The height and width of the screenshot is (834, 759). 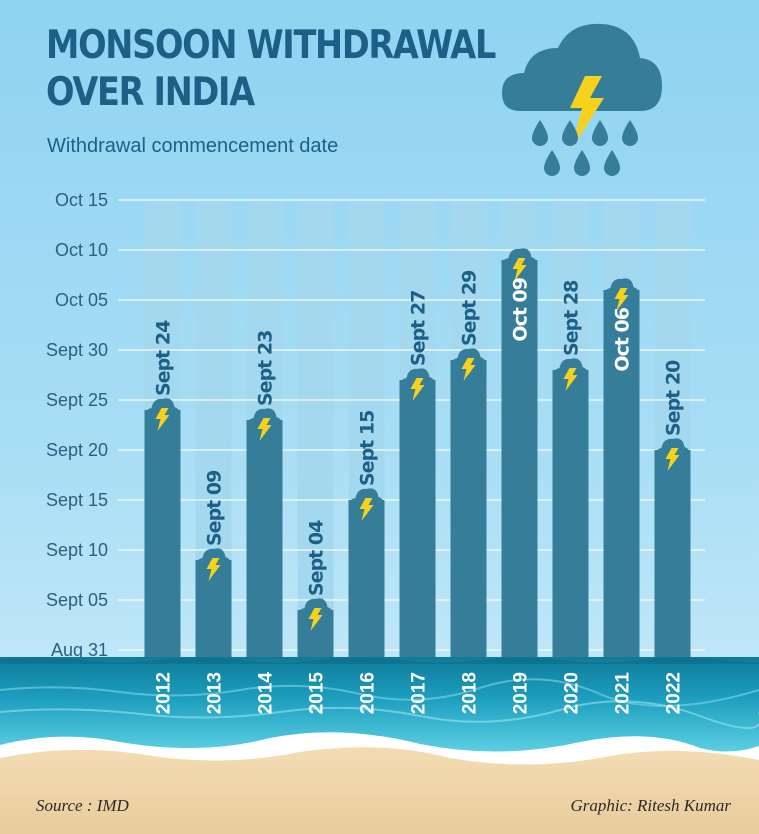 What do you see at coordinates (77, 350) in the screenshot?
I see `y-tick-label: Sept 30` at bounding box center [77, 350].